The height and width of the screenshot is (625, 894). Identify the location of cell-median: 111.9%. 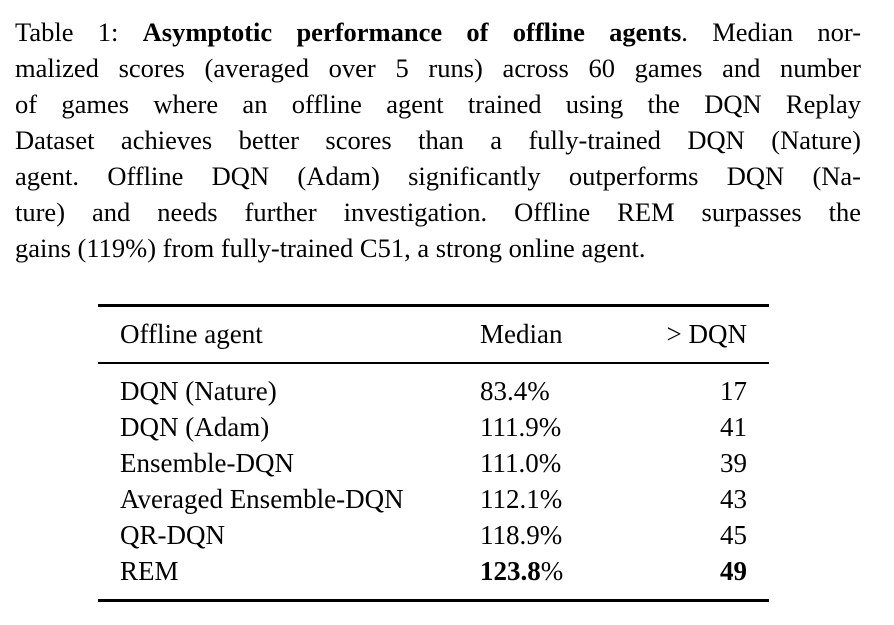
(521, 427).